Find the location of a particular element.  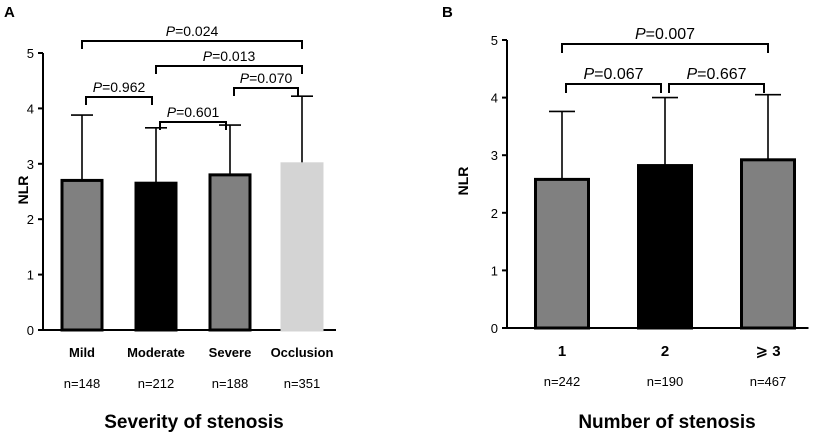

panel-a-x-axis-title: Severity of stenosis is located at coordinates (194, 422).